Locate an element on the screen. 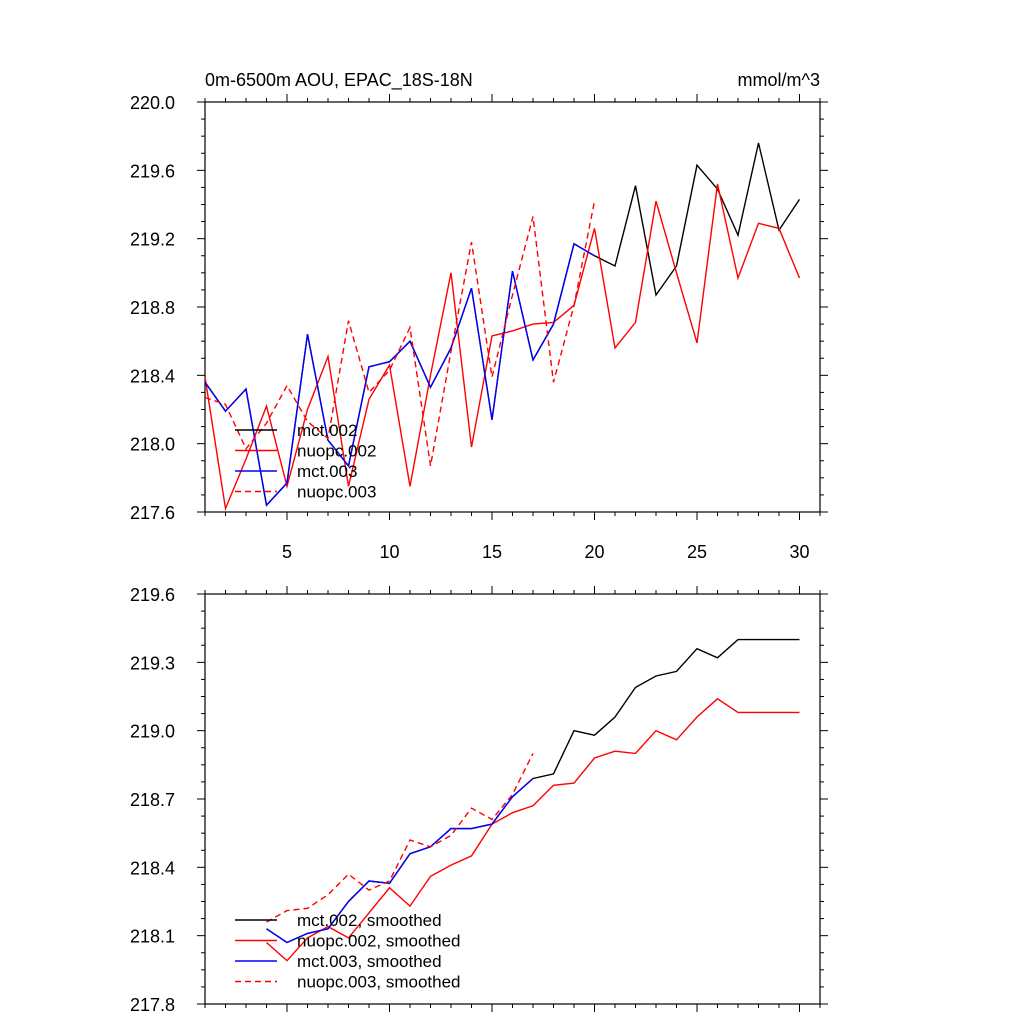  legend-label: nuopc.002 is located at coordinates (336, 451).